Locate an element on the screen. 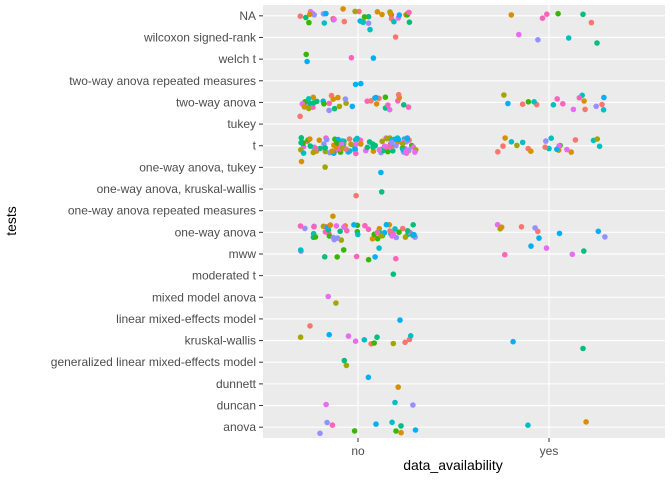  y-tick-label: dunnett is located at coordinates (236, 384).